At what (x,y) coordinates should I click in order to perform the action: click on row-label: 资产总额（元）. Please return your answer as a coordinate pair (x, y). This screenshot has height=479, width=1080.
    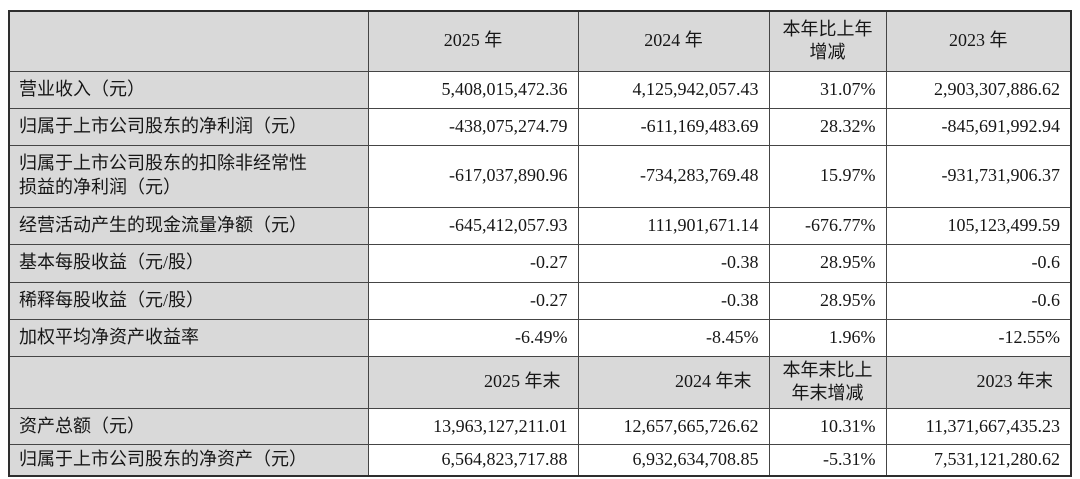
    Looking at the image, I should click on (188, 426).